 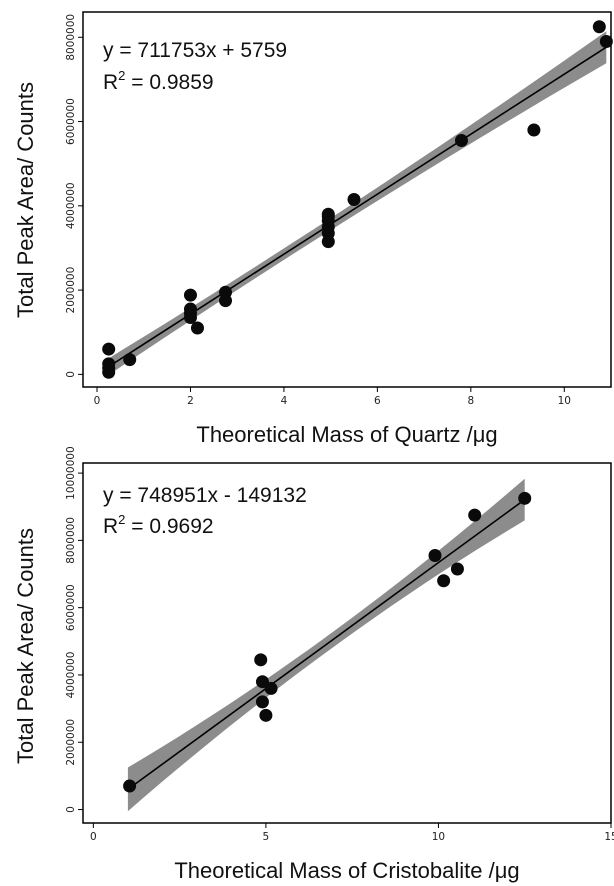 I want to click on x-tick-label: 15, so click(x=609, y=837).